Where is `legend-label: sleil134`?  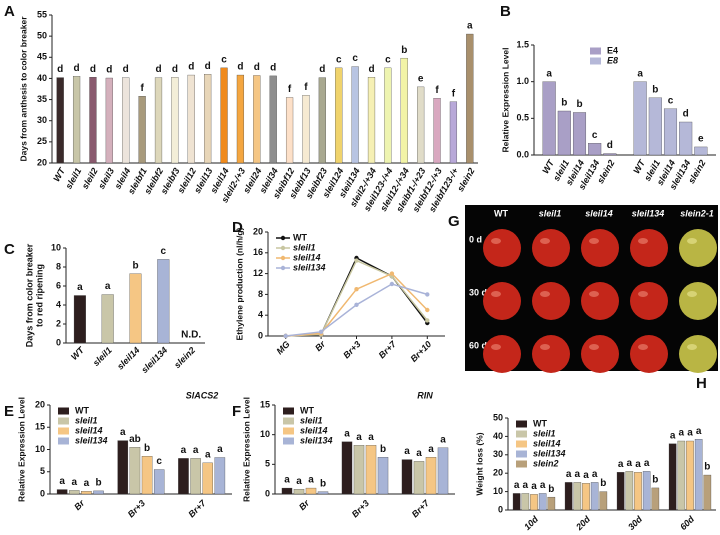
legend-label: sleil134 is located at coordinates (309, 267).